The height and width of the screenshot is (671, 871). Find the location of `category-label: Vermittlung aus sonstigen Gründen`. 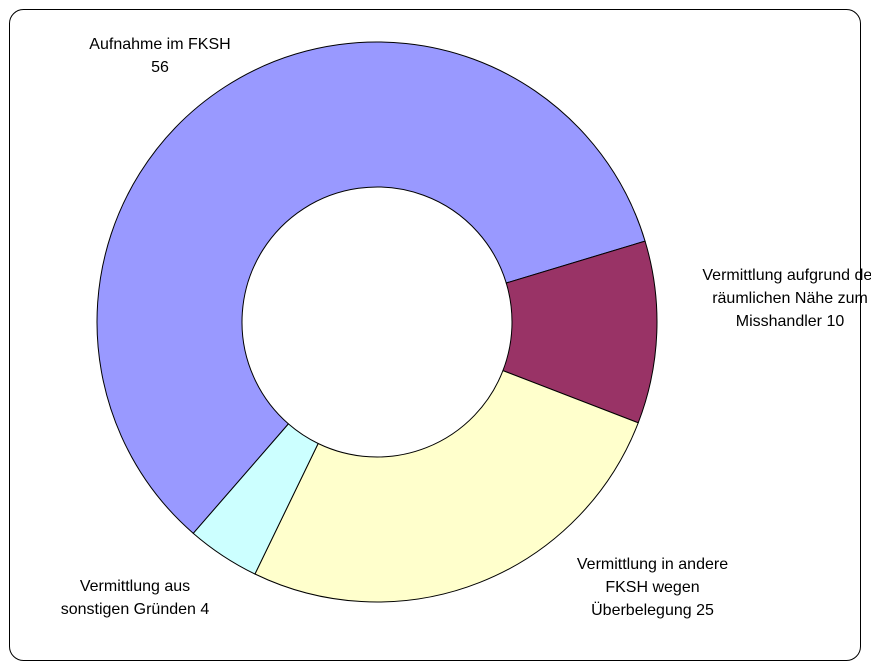

category-label: Vermittlung aus sonstigen Gründen is located at coordinates (128, 598).